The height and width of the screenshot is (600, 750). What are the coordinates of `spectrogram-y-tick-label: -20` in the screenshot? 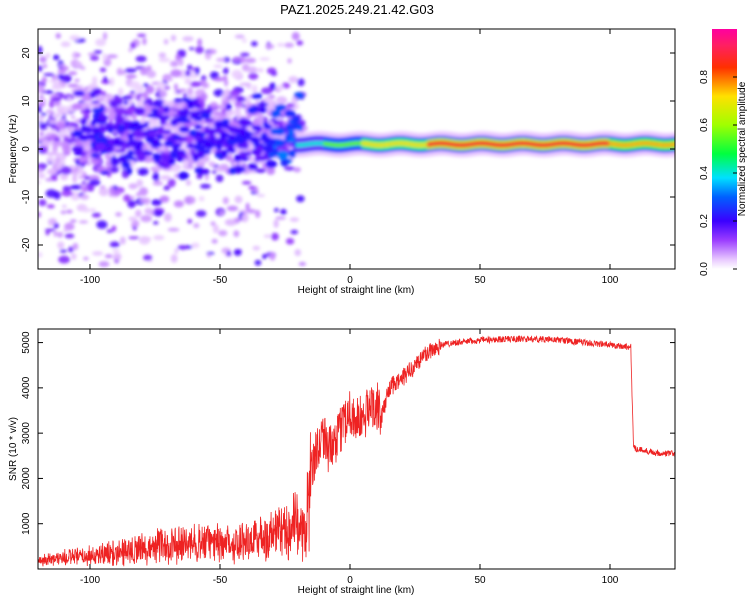 It's located at (26, 244).